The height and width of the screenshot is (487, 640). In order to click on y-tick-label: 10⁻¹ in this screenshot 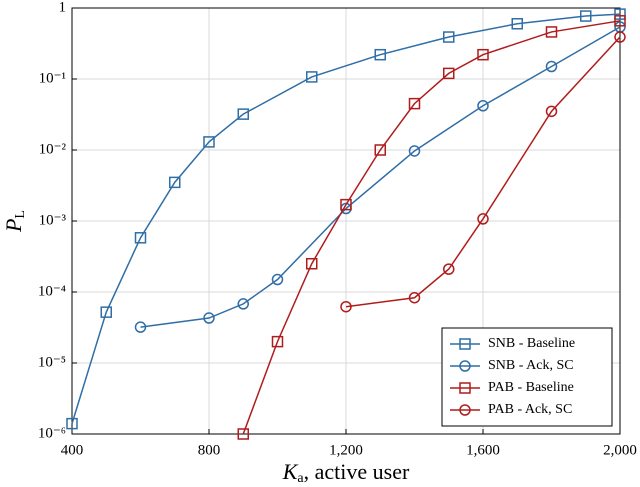, I will do `click(52, 78)`.